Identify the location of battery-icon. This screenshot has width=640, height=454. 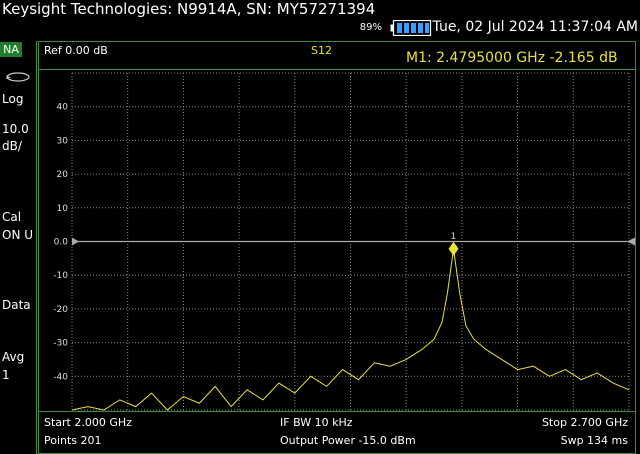
(411, 28).